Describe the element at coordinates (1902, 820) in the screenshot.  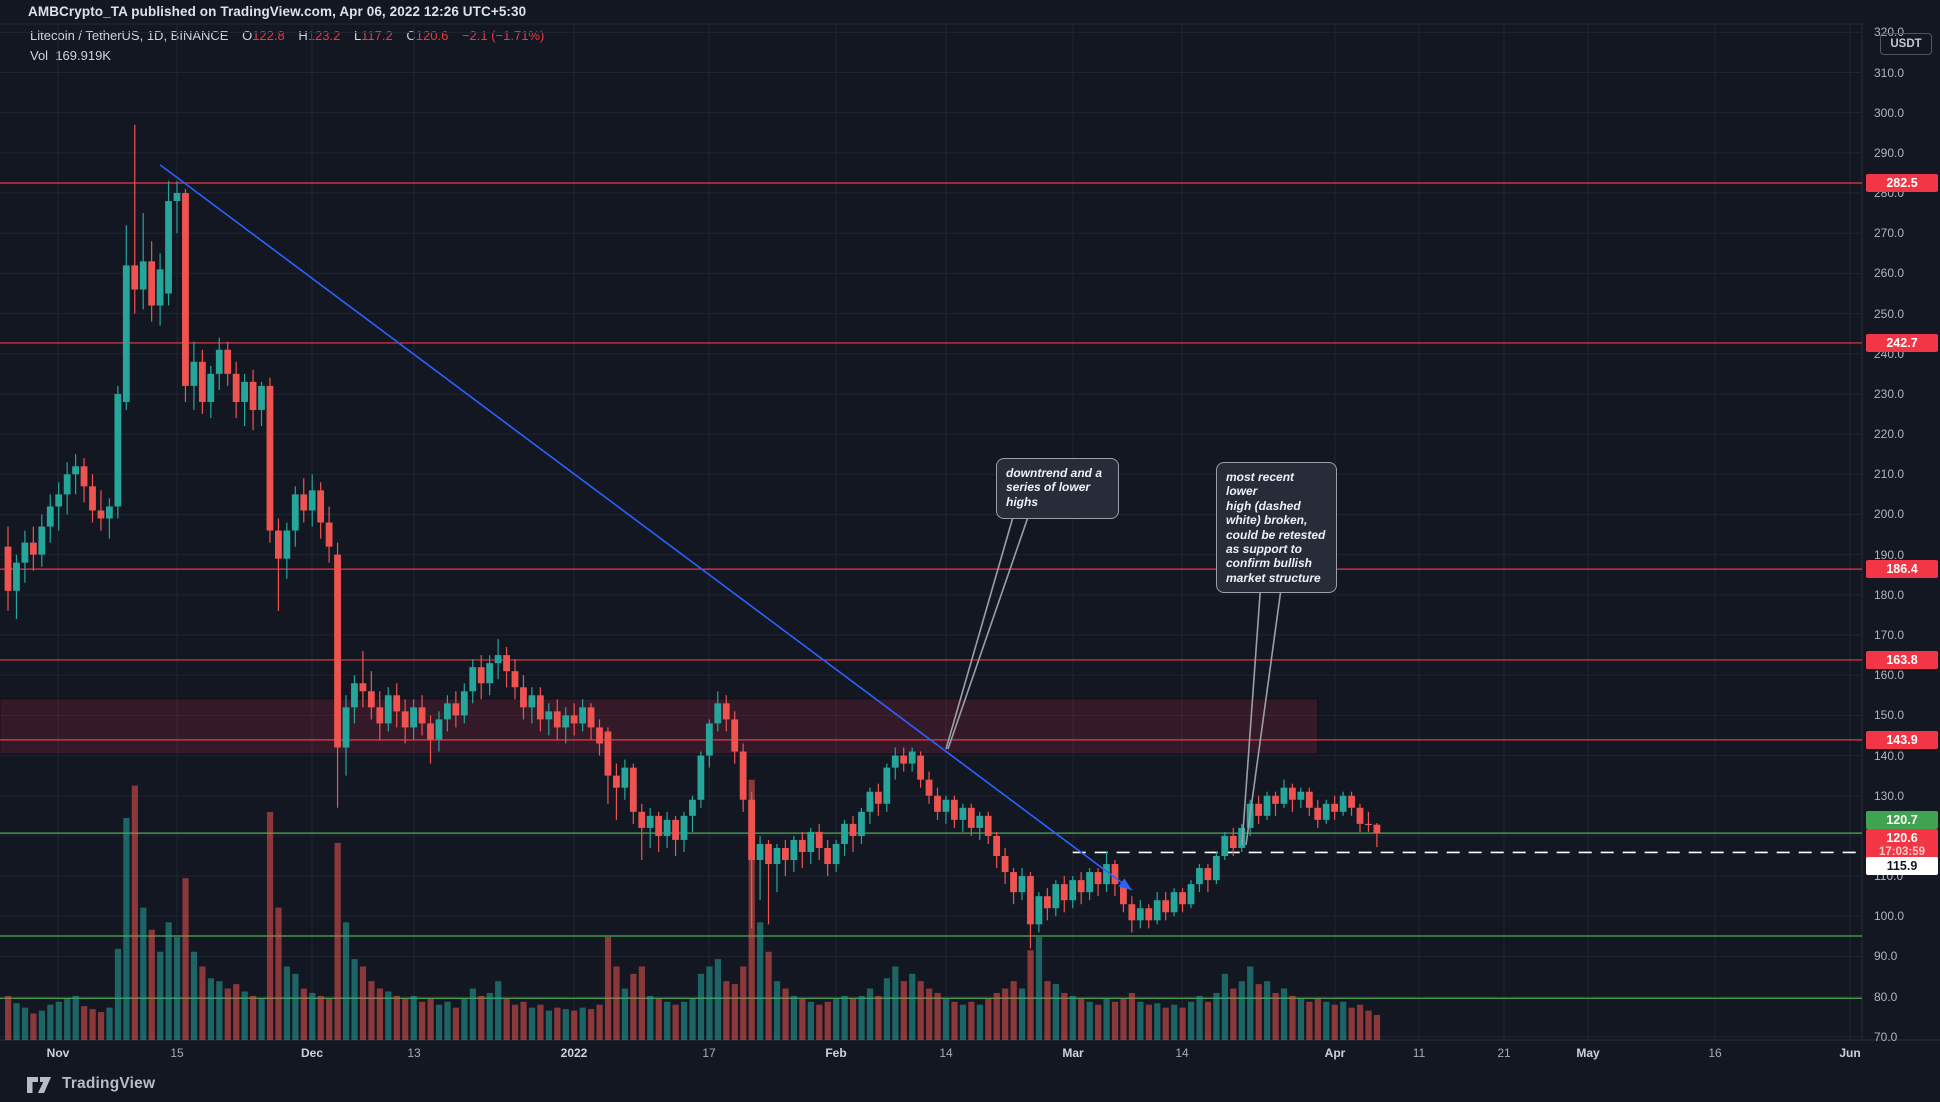
I see `price-level-label-120.7: 120.7` at that location.